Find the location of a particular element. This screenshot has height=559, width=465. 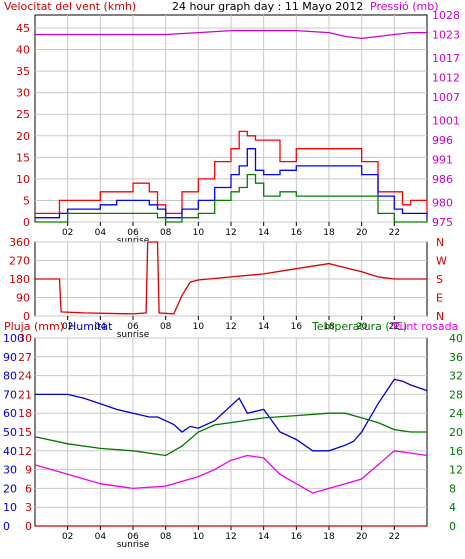

humidity-tick-label: 0 is located at coordinates (6, 526).